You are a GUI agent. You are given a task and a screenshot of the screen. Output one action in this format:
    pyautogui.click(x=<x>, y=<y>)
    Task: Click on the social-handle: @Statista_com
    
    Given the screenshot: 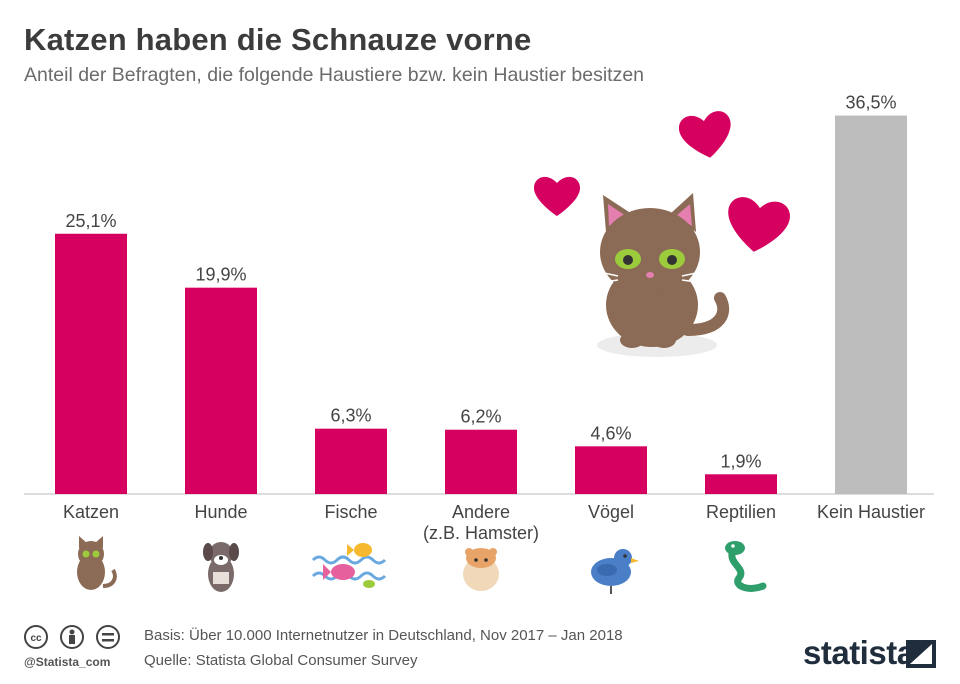 What is the action you would take?
    pyautogui.click(x=67, y=662)
    